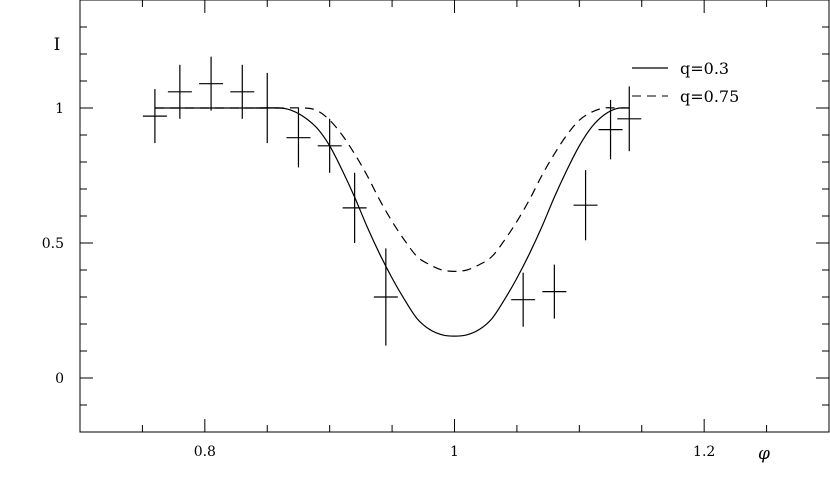 The height and width of the screenshot is (488, 830). I want to click on y-tick-label: 0, so click(59, 379).